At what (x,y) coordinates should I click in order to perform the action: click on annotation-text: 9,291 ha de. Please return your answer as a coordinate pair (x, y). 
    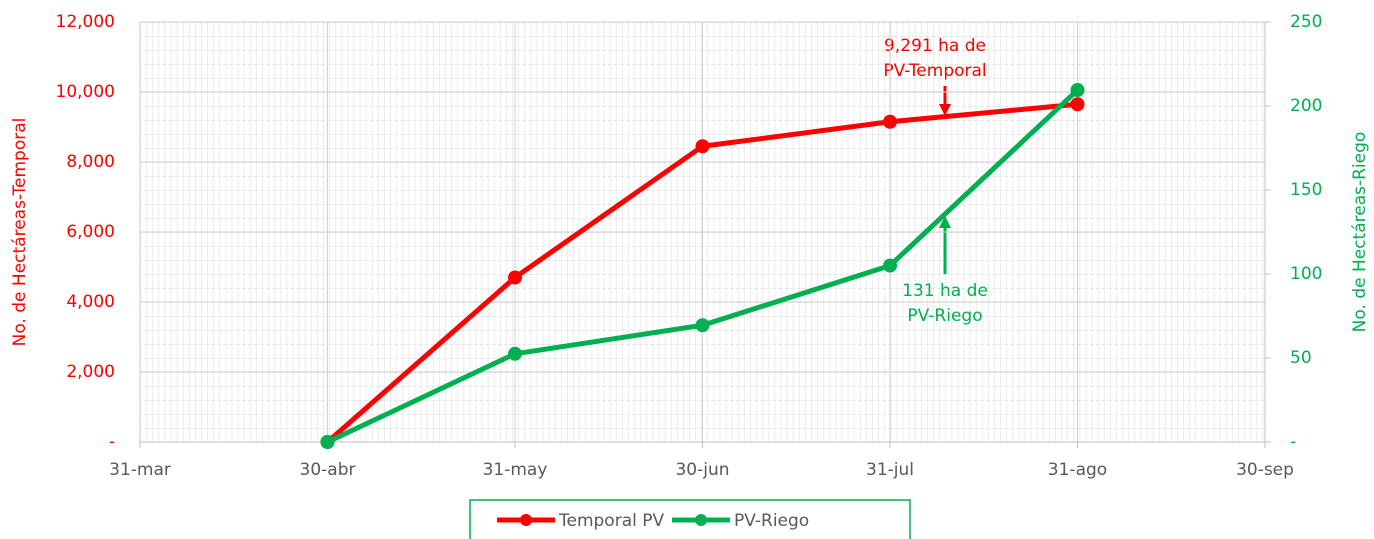
    Looking at the image, I should click on (935, 46).